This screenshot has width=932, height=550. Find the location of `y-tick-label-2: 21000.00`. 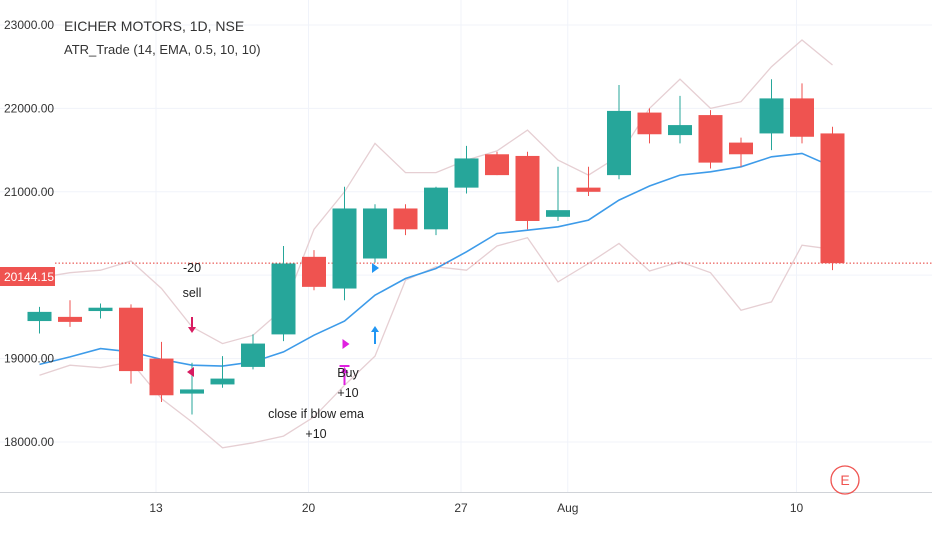

y-tick-label-2: 21000.00 is located at coordinates (29, 192).